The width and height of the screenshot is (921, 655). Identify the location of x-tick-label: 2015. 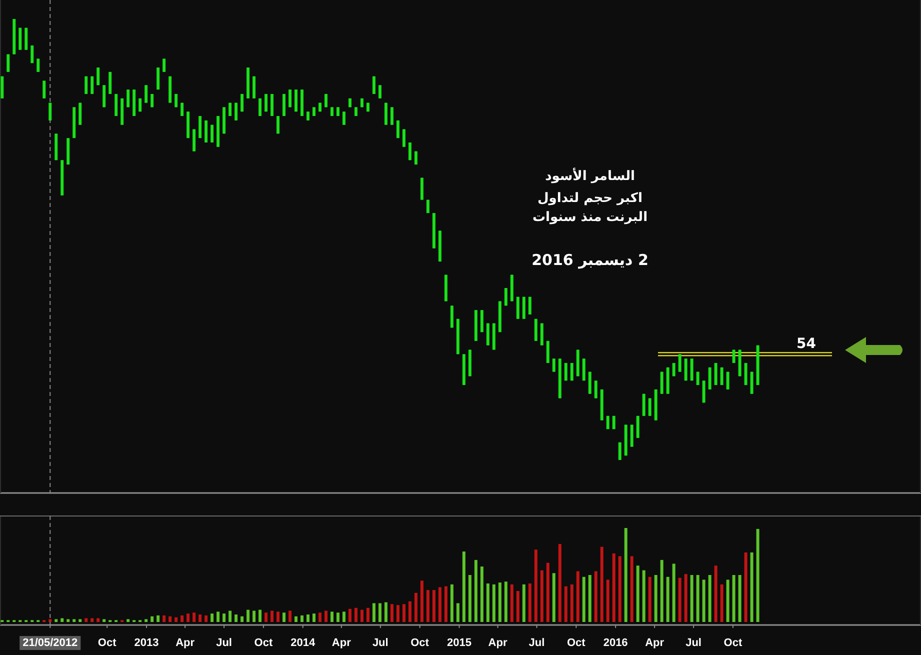
(459, 643).